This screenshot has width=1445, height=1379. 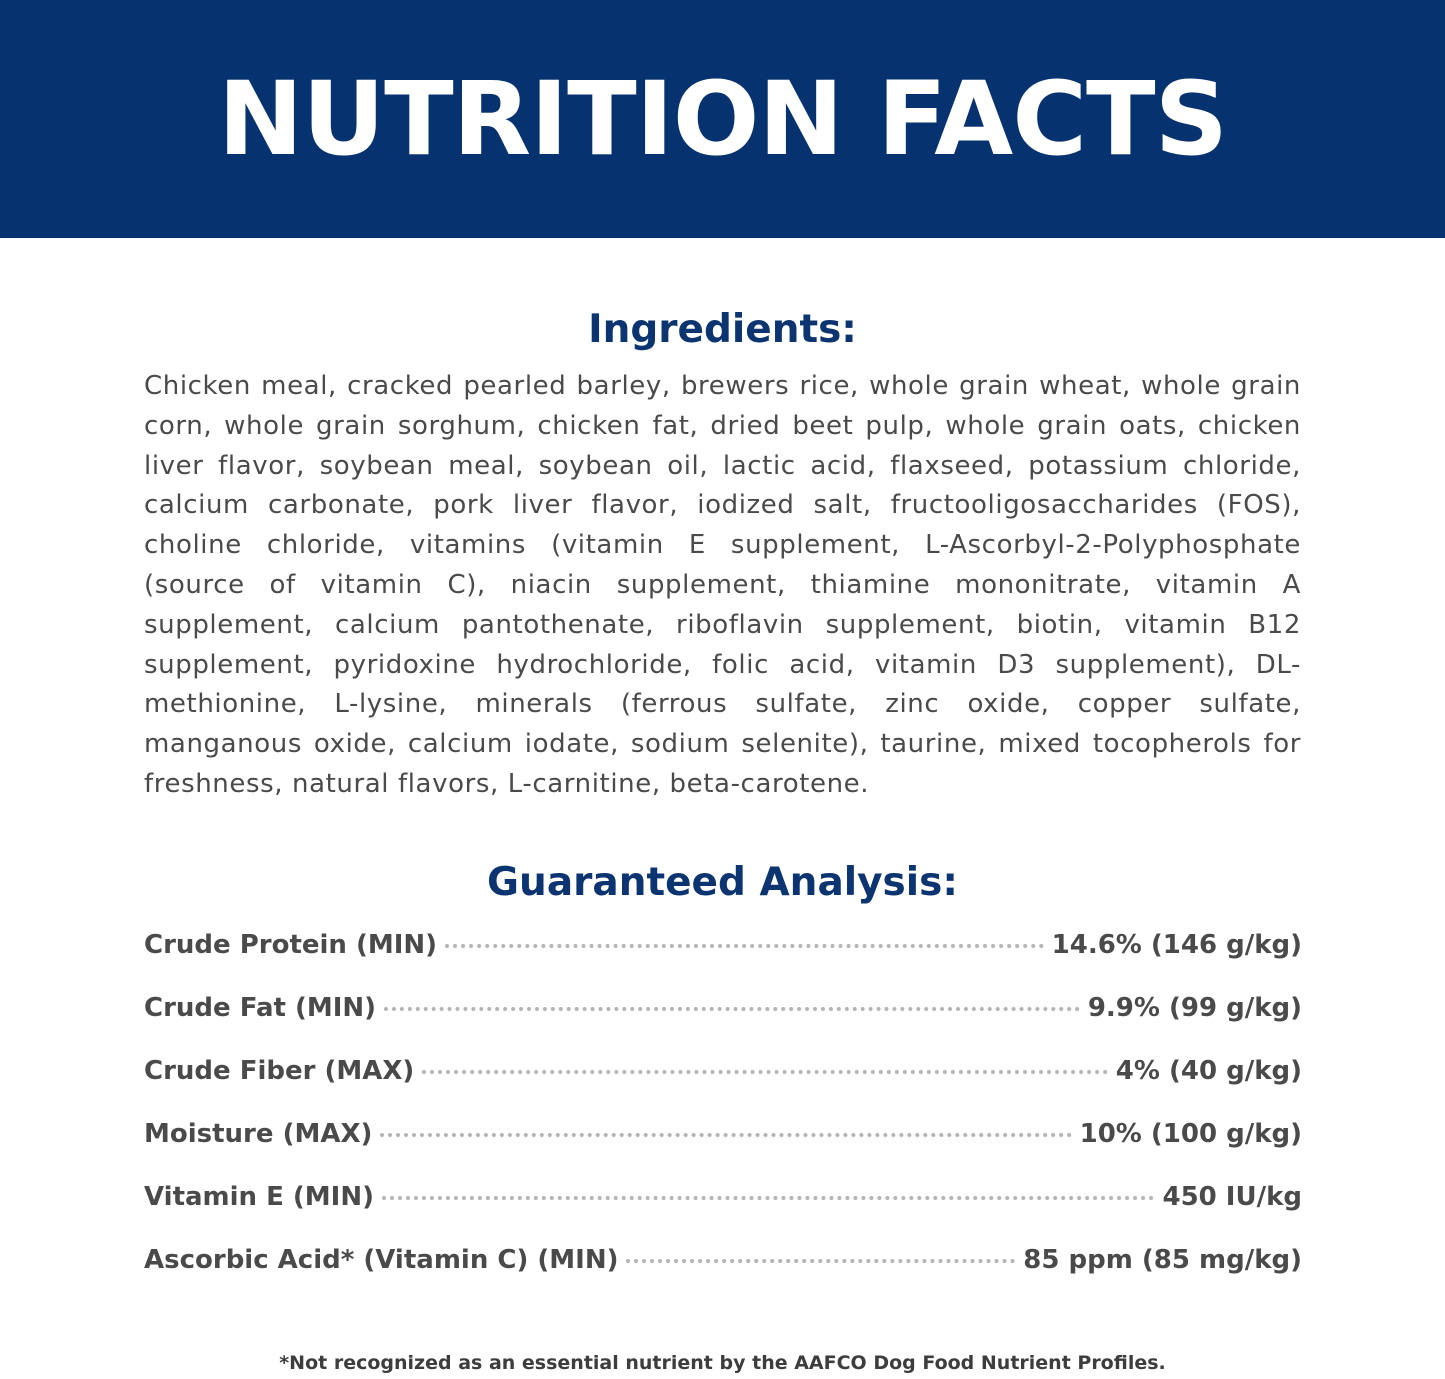 I want to click on nutrient-label: Vitamin E (MIN), so click(x=259, y=1197).